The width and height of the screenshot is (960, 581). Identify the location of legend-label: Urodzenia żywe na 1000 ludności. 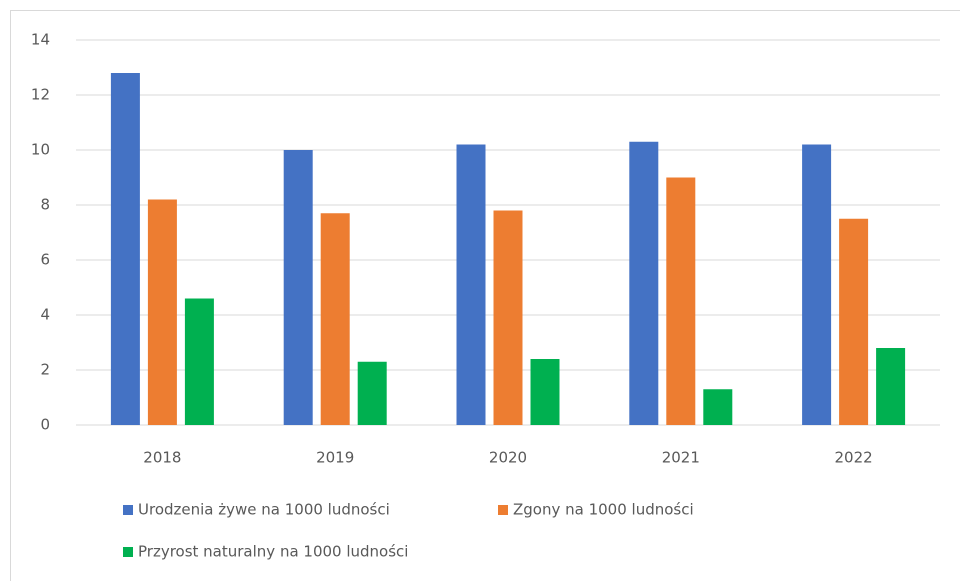
(264, 510).